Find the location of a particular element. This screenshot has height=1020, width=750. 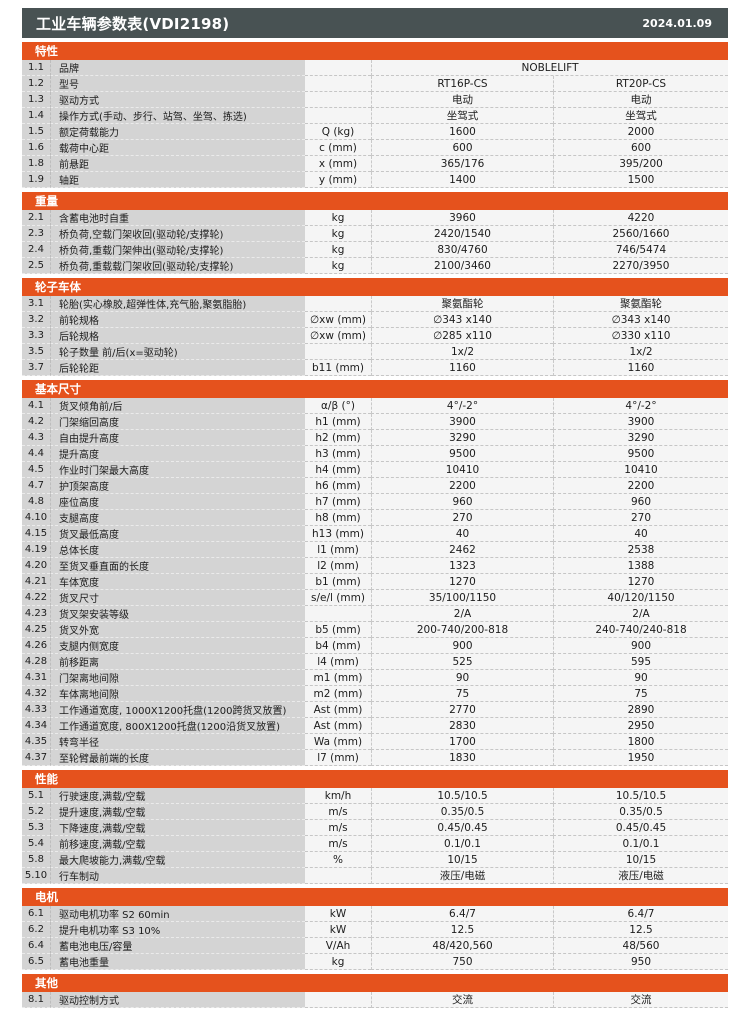

row-value-rt20p: 595 is located at coordinates (640, 662).